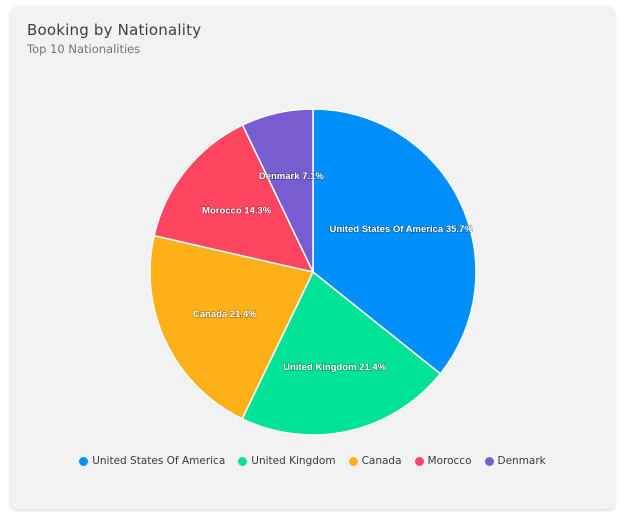 The image size is (624, 521). What do you see at coordinates (394, 241) in the screenshot?
I see `pie-slice-united-states-of-america` at bounding box center [394, 241].